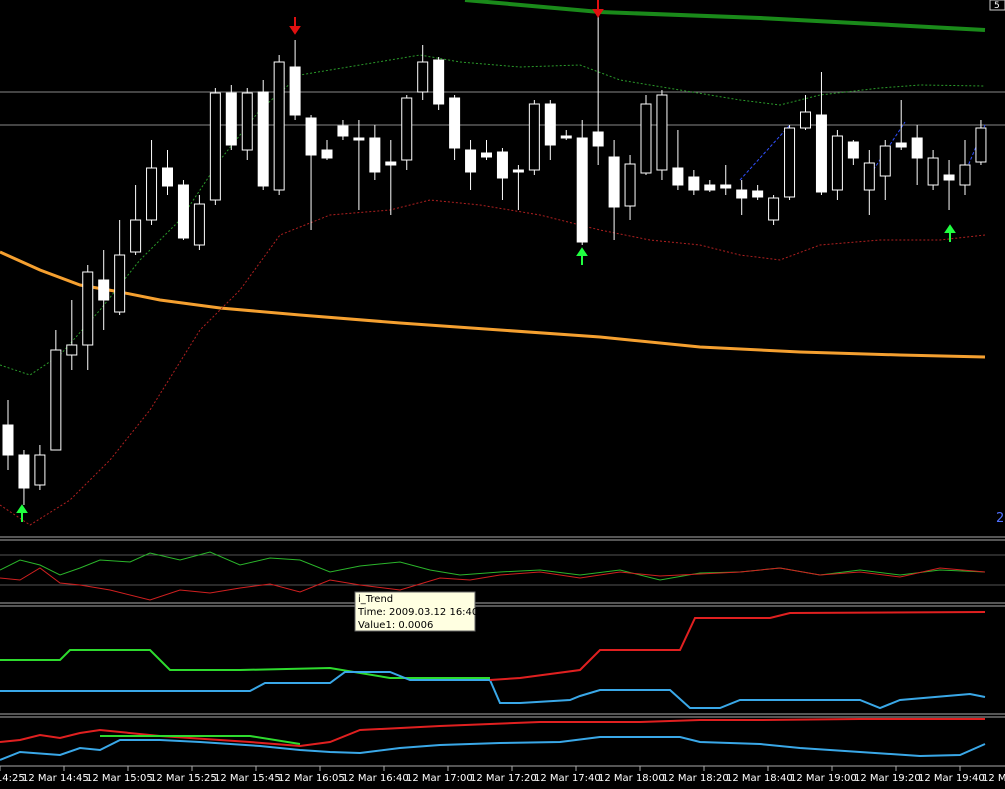  I want to click on x-tick-label: 12 Mar 16:05, so click(311, 778).